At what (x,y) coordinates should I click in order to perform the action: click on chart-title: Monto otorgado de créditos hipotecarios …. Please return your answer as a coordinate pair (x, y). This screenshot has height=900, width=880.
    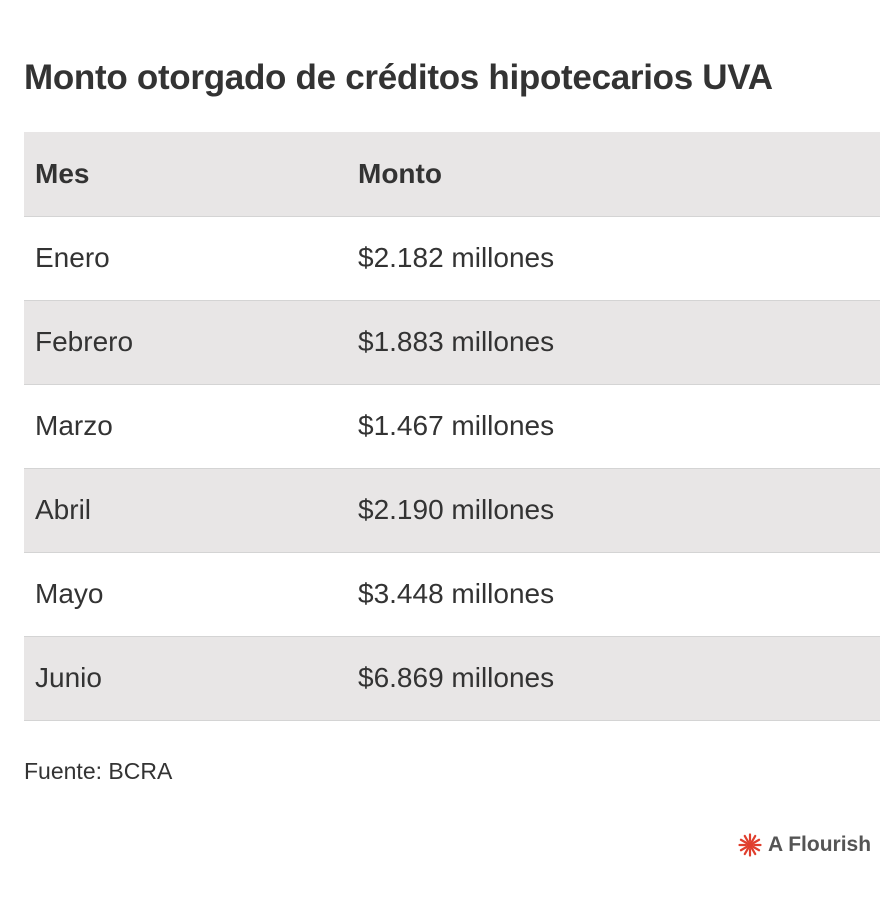
    Looking at the image, I should click on (398, 77).